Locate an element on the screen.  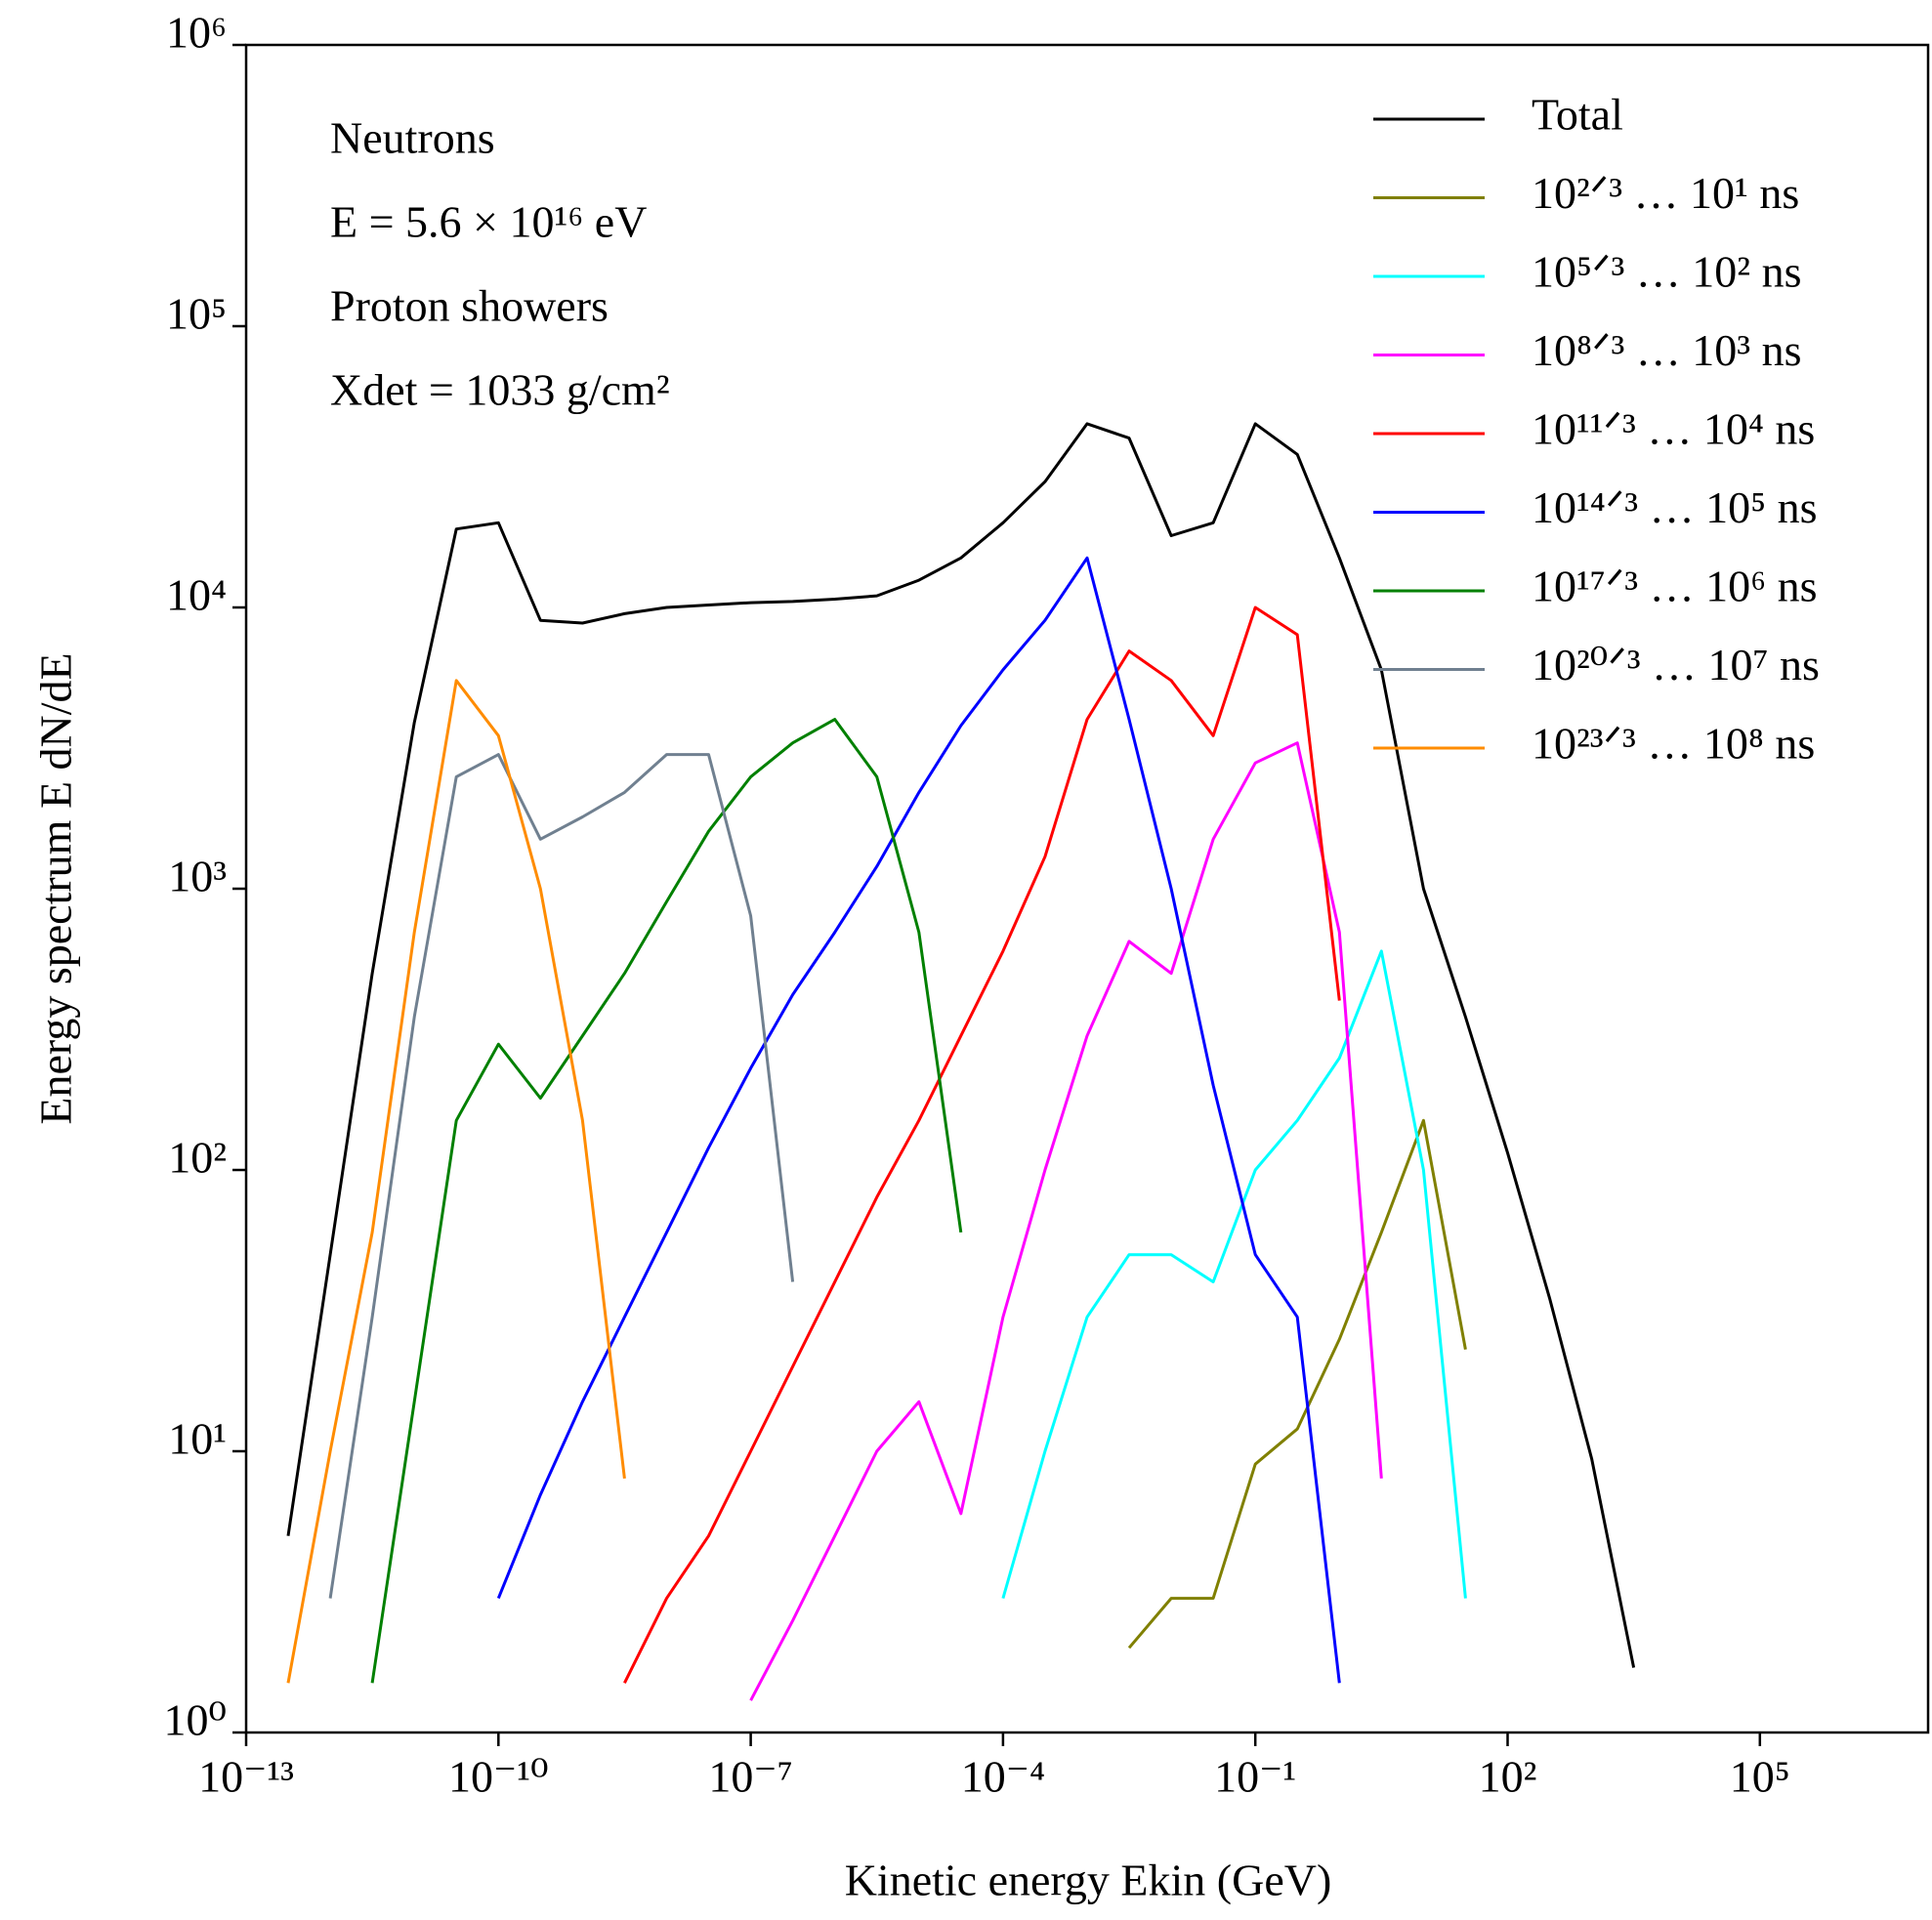
annotation: Neutrons is located at coordinates (412, 138).